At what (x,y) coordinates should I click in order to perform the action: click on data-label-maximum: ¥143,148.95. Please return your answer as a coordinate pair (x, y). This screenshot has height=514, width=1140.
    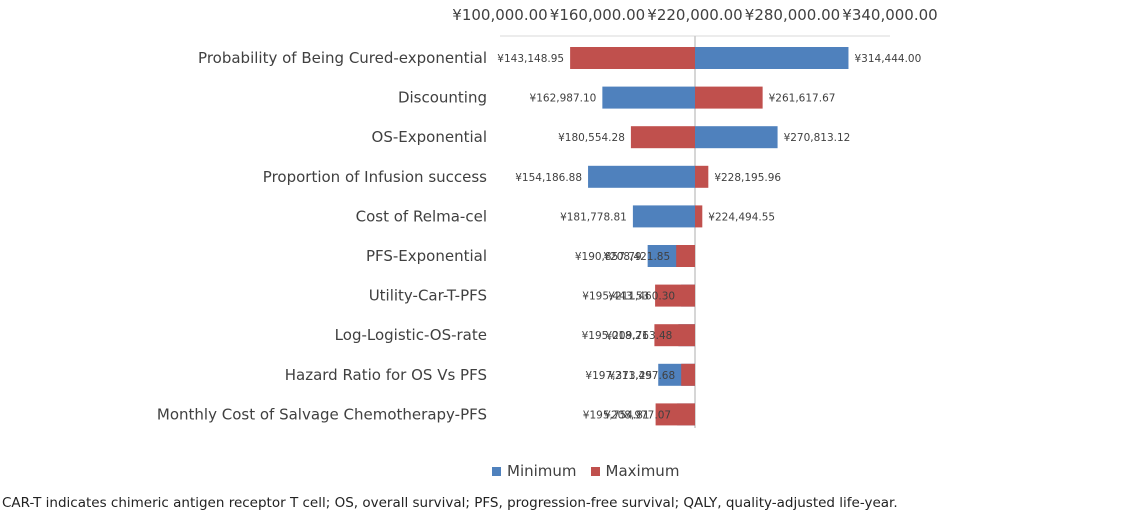
    Looking at the image, I should click on (530, 59).